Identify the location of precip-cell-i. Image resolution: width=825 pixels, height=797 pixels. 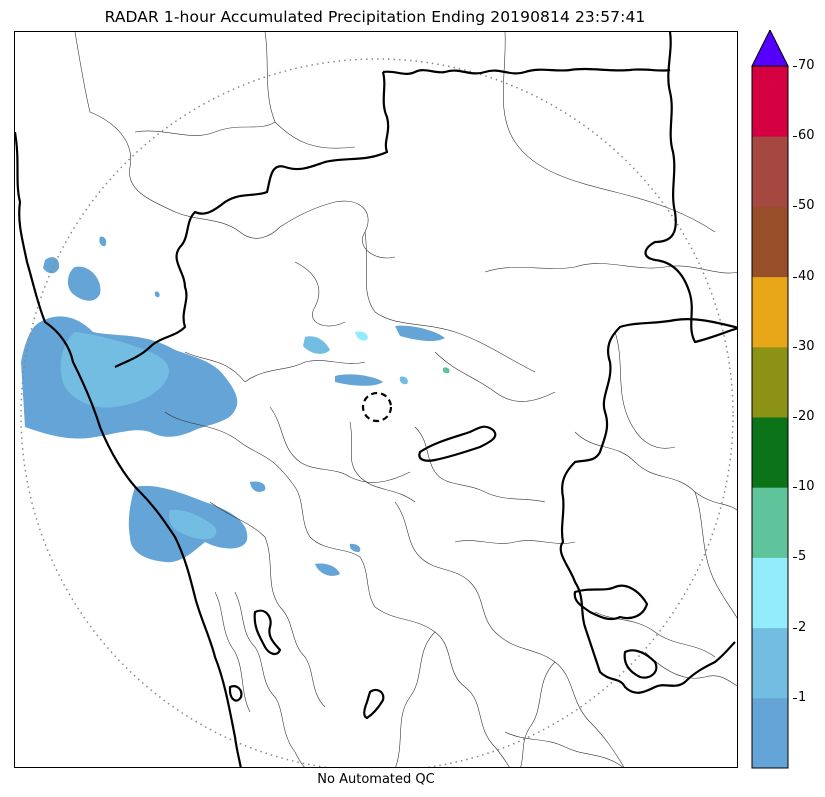
(403, 380).